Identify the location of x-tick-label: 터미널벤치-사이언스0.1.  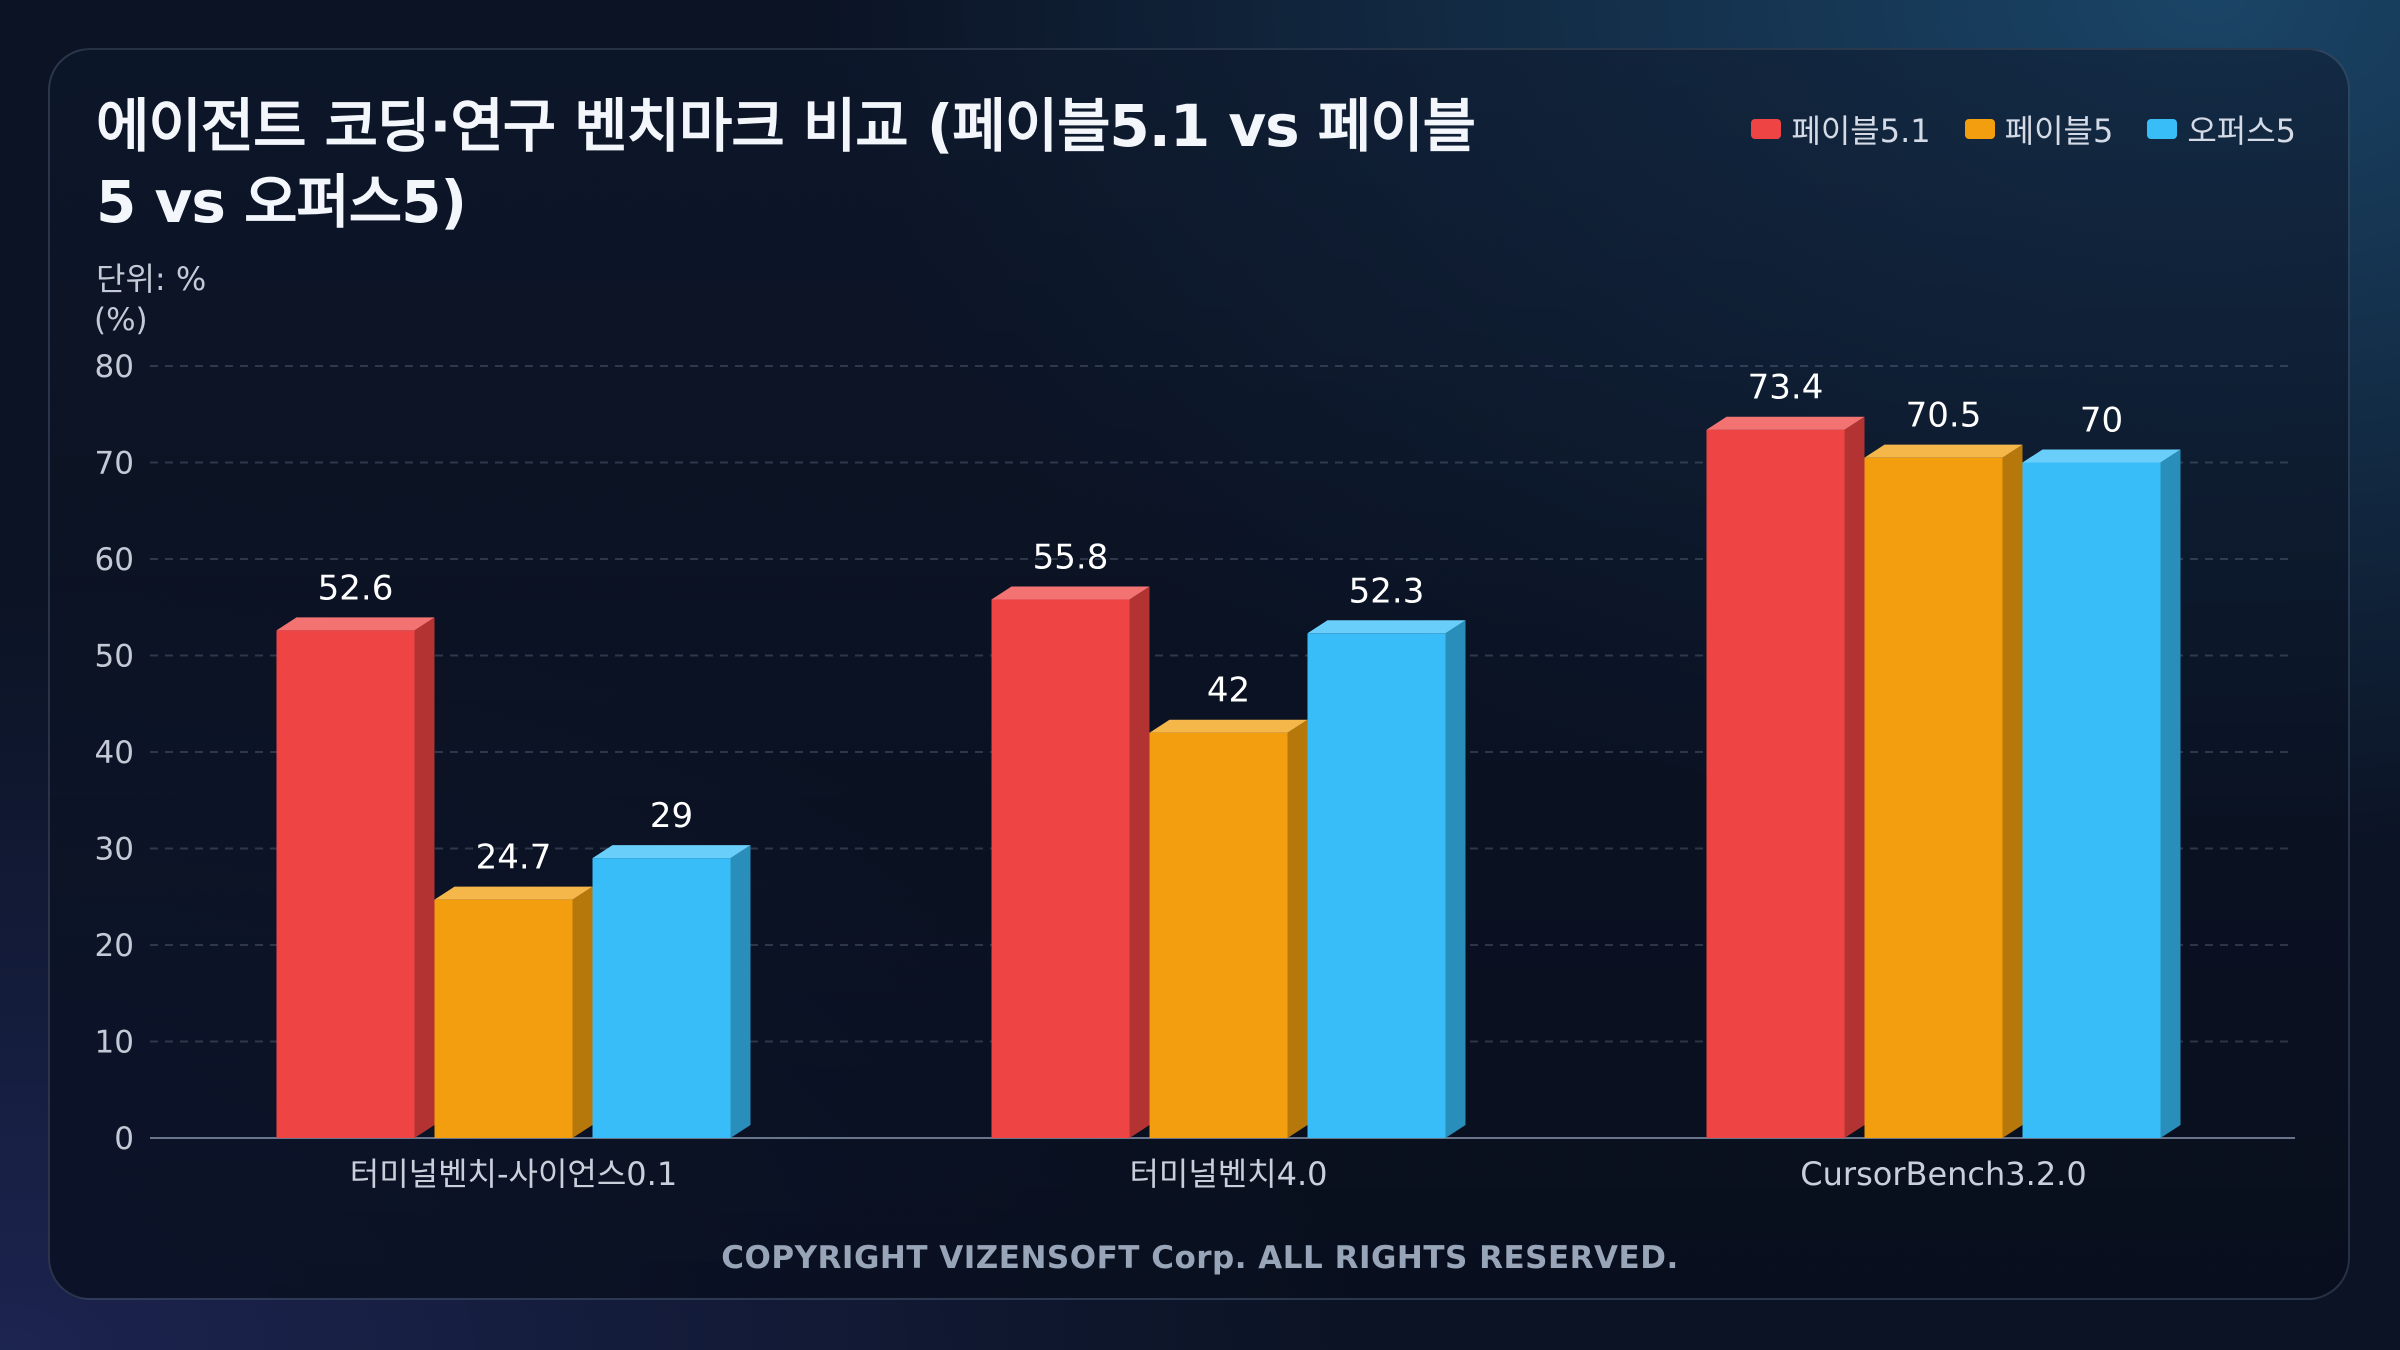
(513, 1174).